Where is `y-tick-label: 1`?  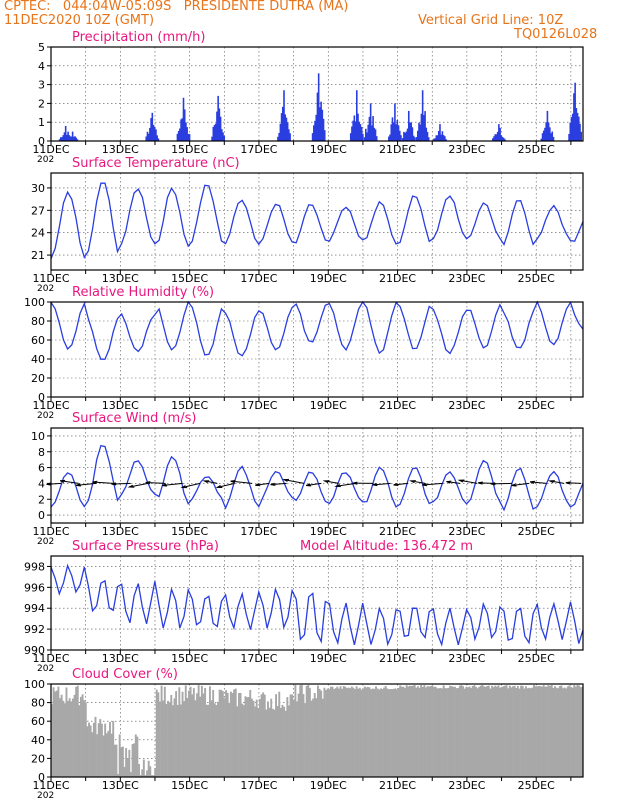
y-tick-label: 1 is located at coordinates (41, 122).